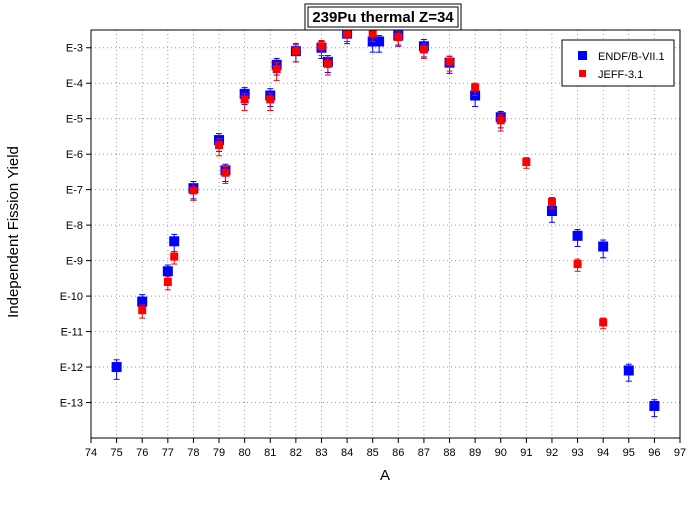 The image size is (700, 505). Describe the element at coordinates (270, 453) in the screenshot. I see `x-tick-label: 81` at that location.